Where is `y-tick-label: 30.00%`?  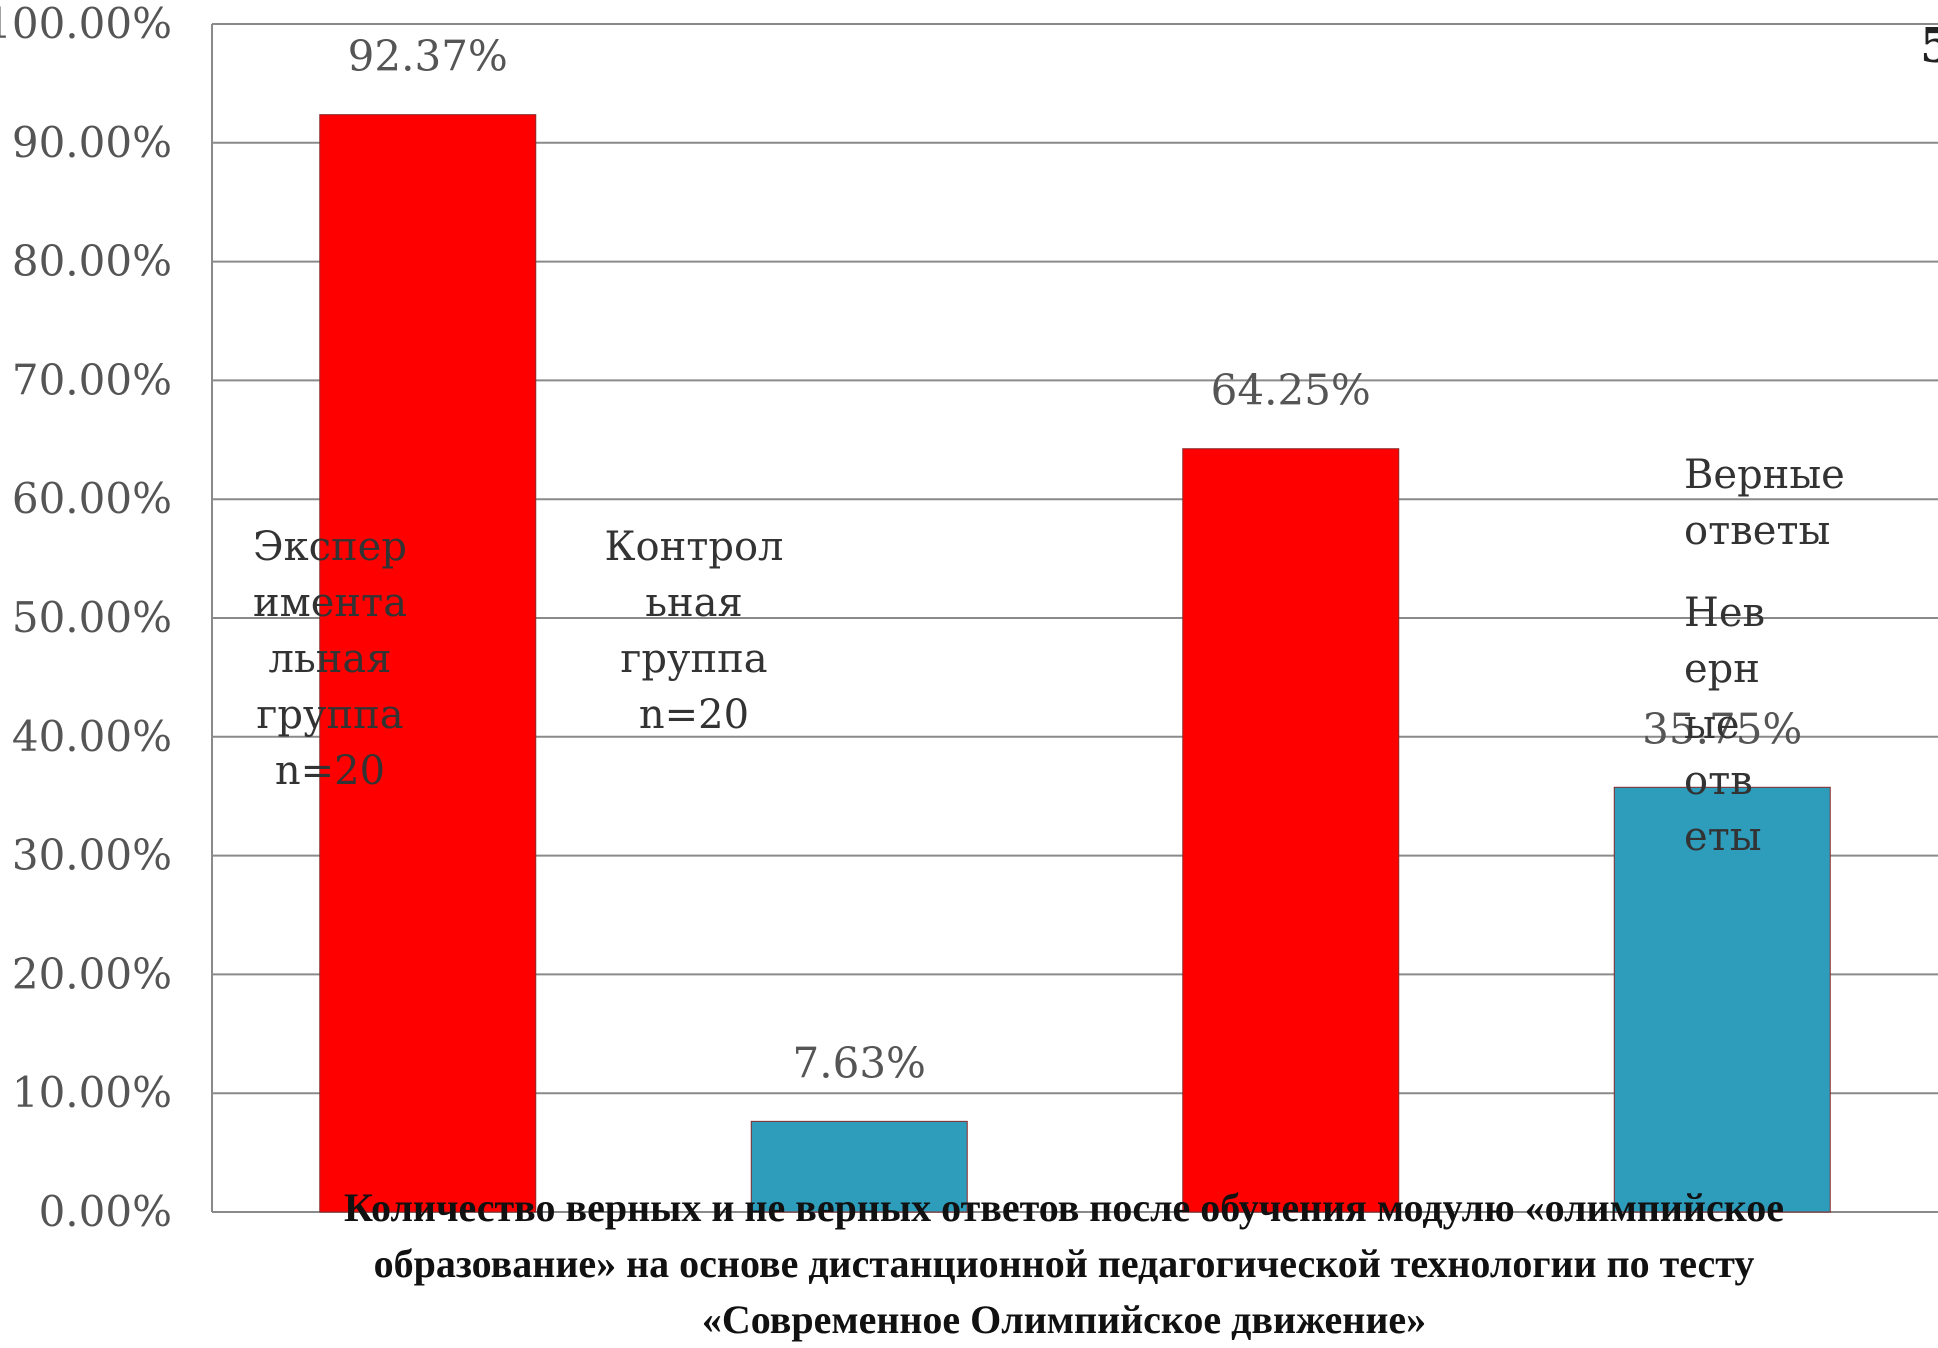
y-tick-label: 30.00% is located at coordinates (92, 855).